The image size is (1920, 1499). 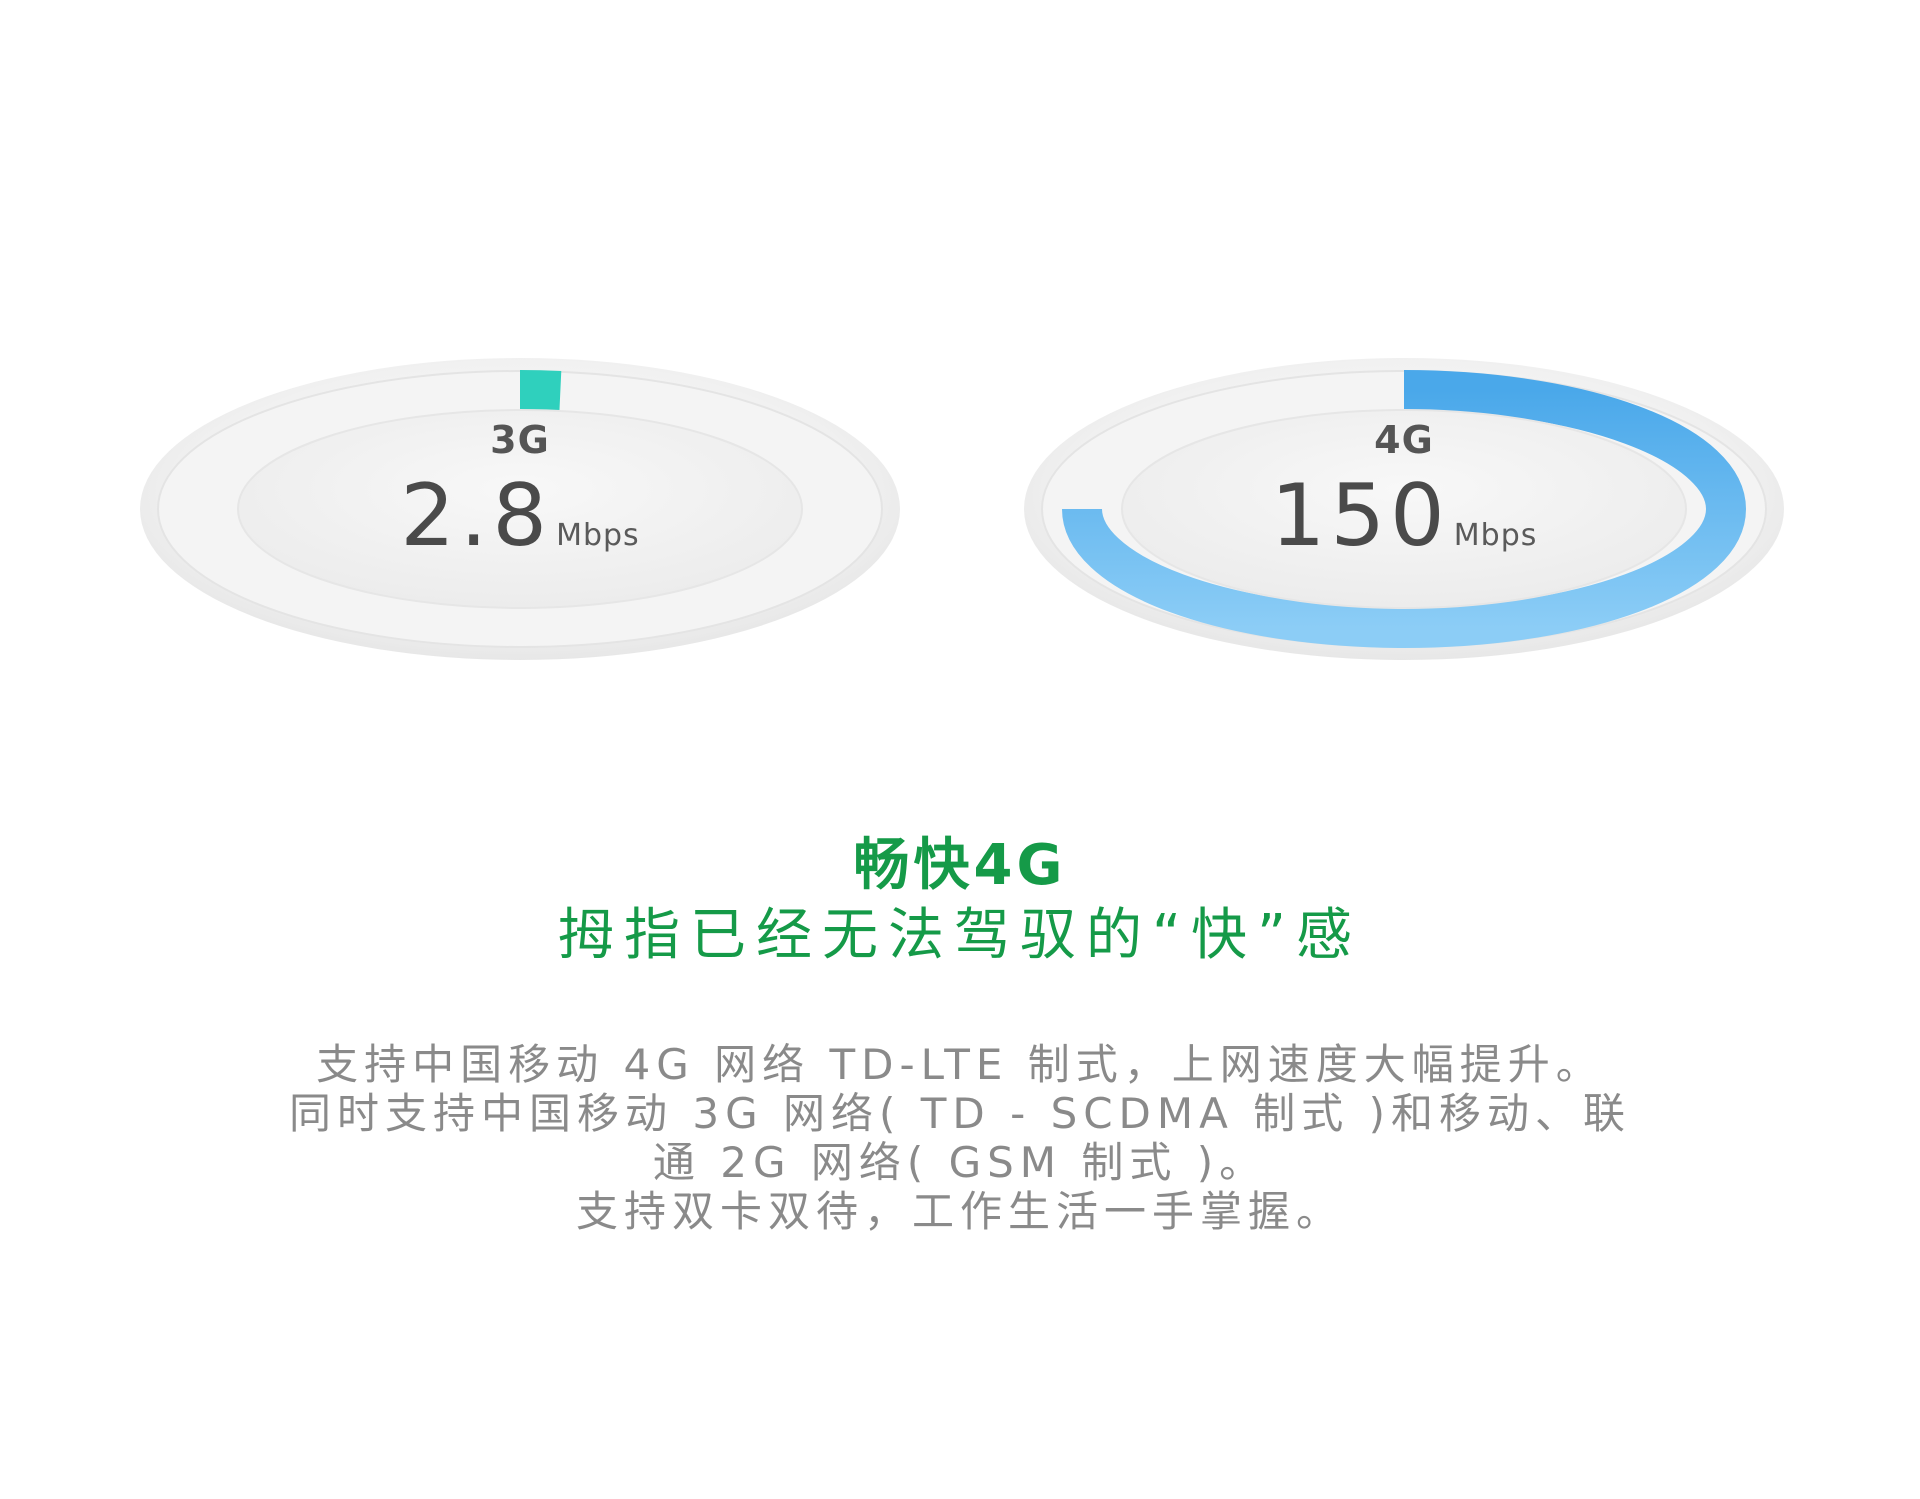 What do you see at coordinates (1404, 440) in the screenshot?
I see `gauge-4g-label: 4G` at bounding box center [1404, 440].